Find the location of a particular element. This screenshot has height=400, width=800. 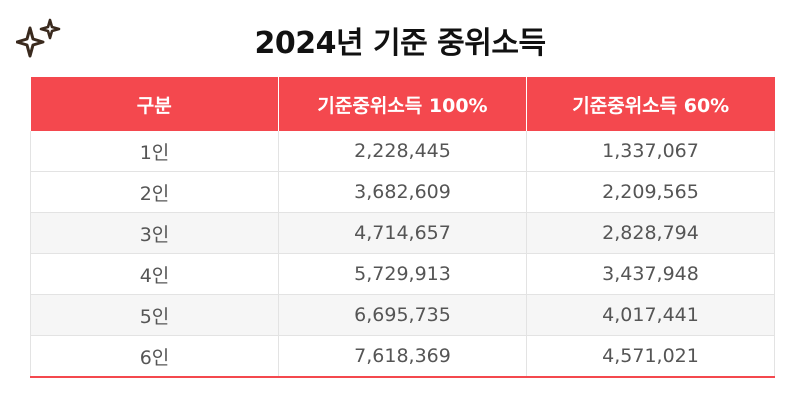

income-100-cell: 6,695,735 is located at coordinates (402, 315).